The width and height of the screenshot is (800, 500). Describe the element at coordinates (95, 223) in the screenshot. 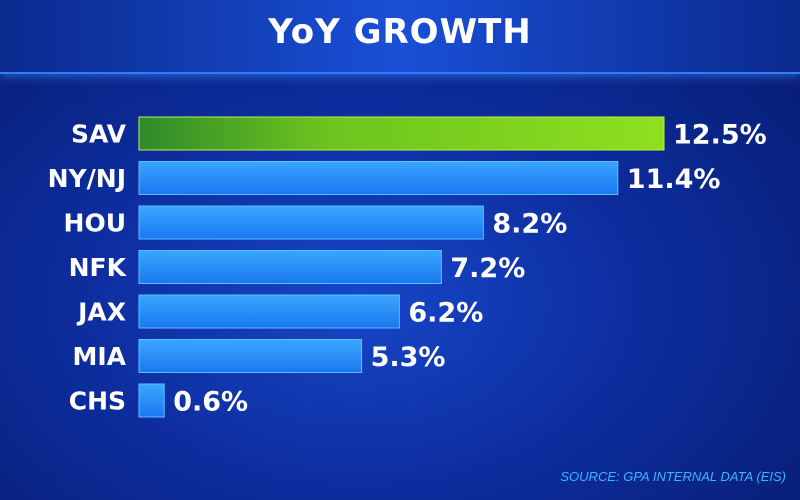

I see `category-label: HOU` at that location.